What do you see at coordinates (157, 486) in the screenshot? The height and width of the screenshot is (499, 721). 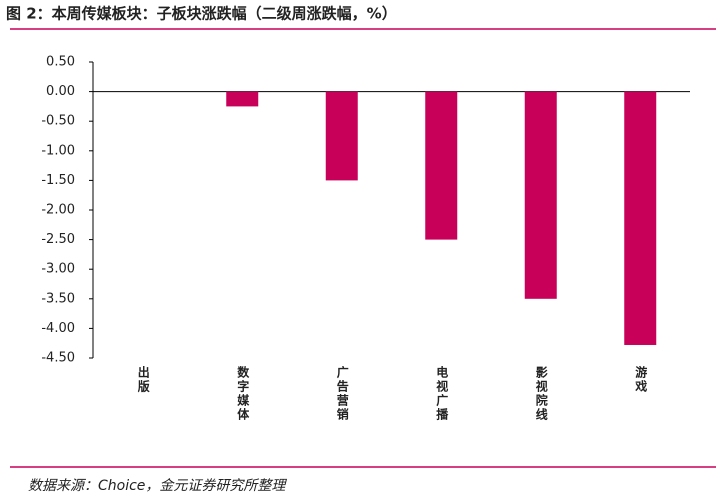 I see `source-note: 数据来源：Choice，金元证券研究所整理` at bounding box center [157, 486].